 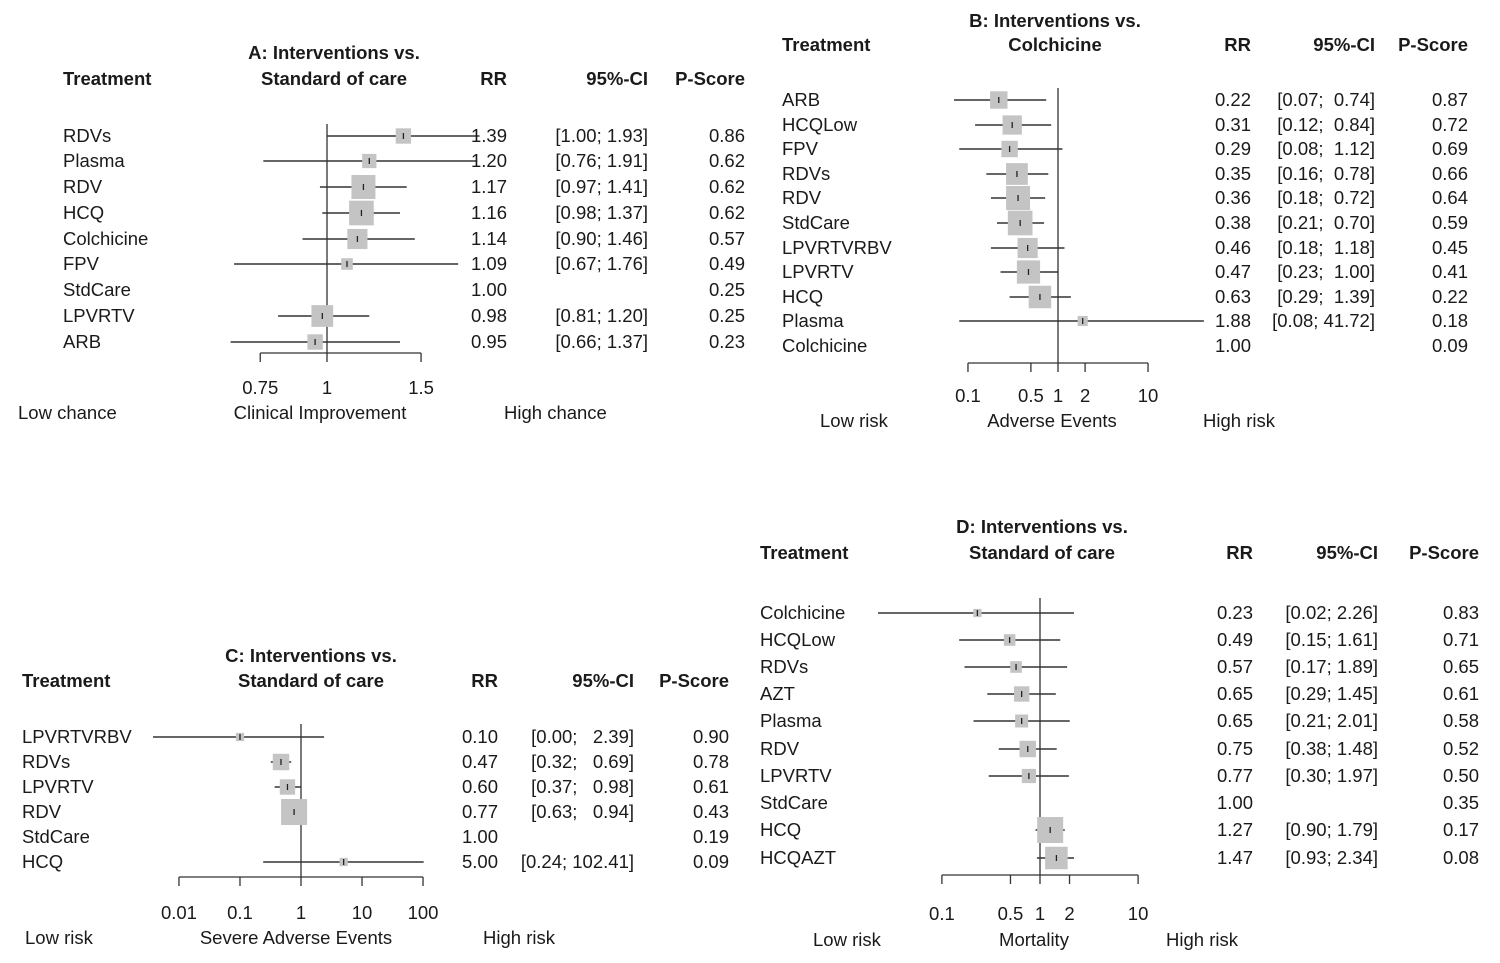 What do you see at coordinates (421, 387) in the screenshot?
I see `panel-a-x-tick-label: 1.5` at bounding box center [421, 387].